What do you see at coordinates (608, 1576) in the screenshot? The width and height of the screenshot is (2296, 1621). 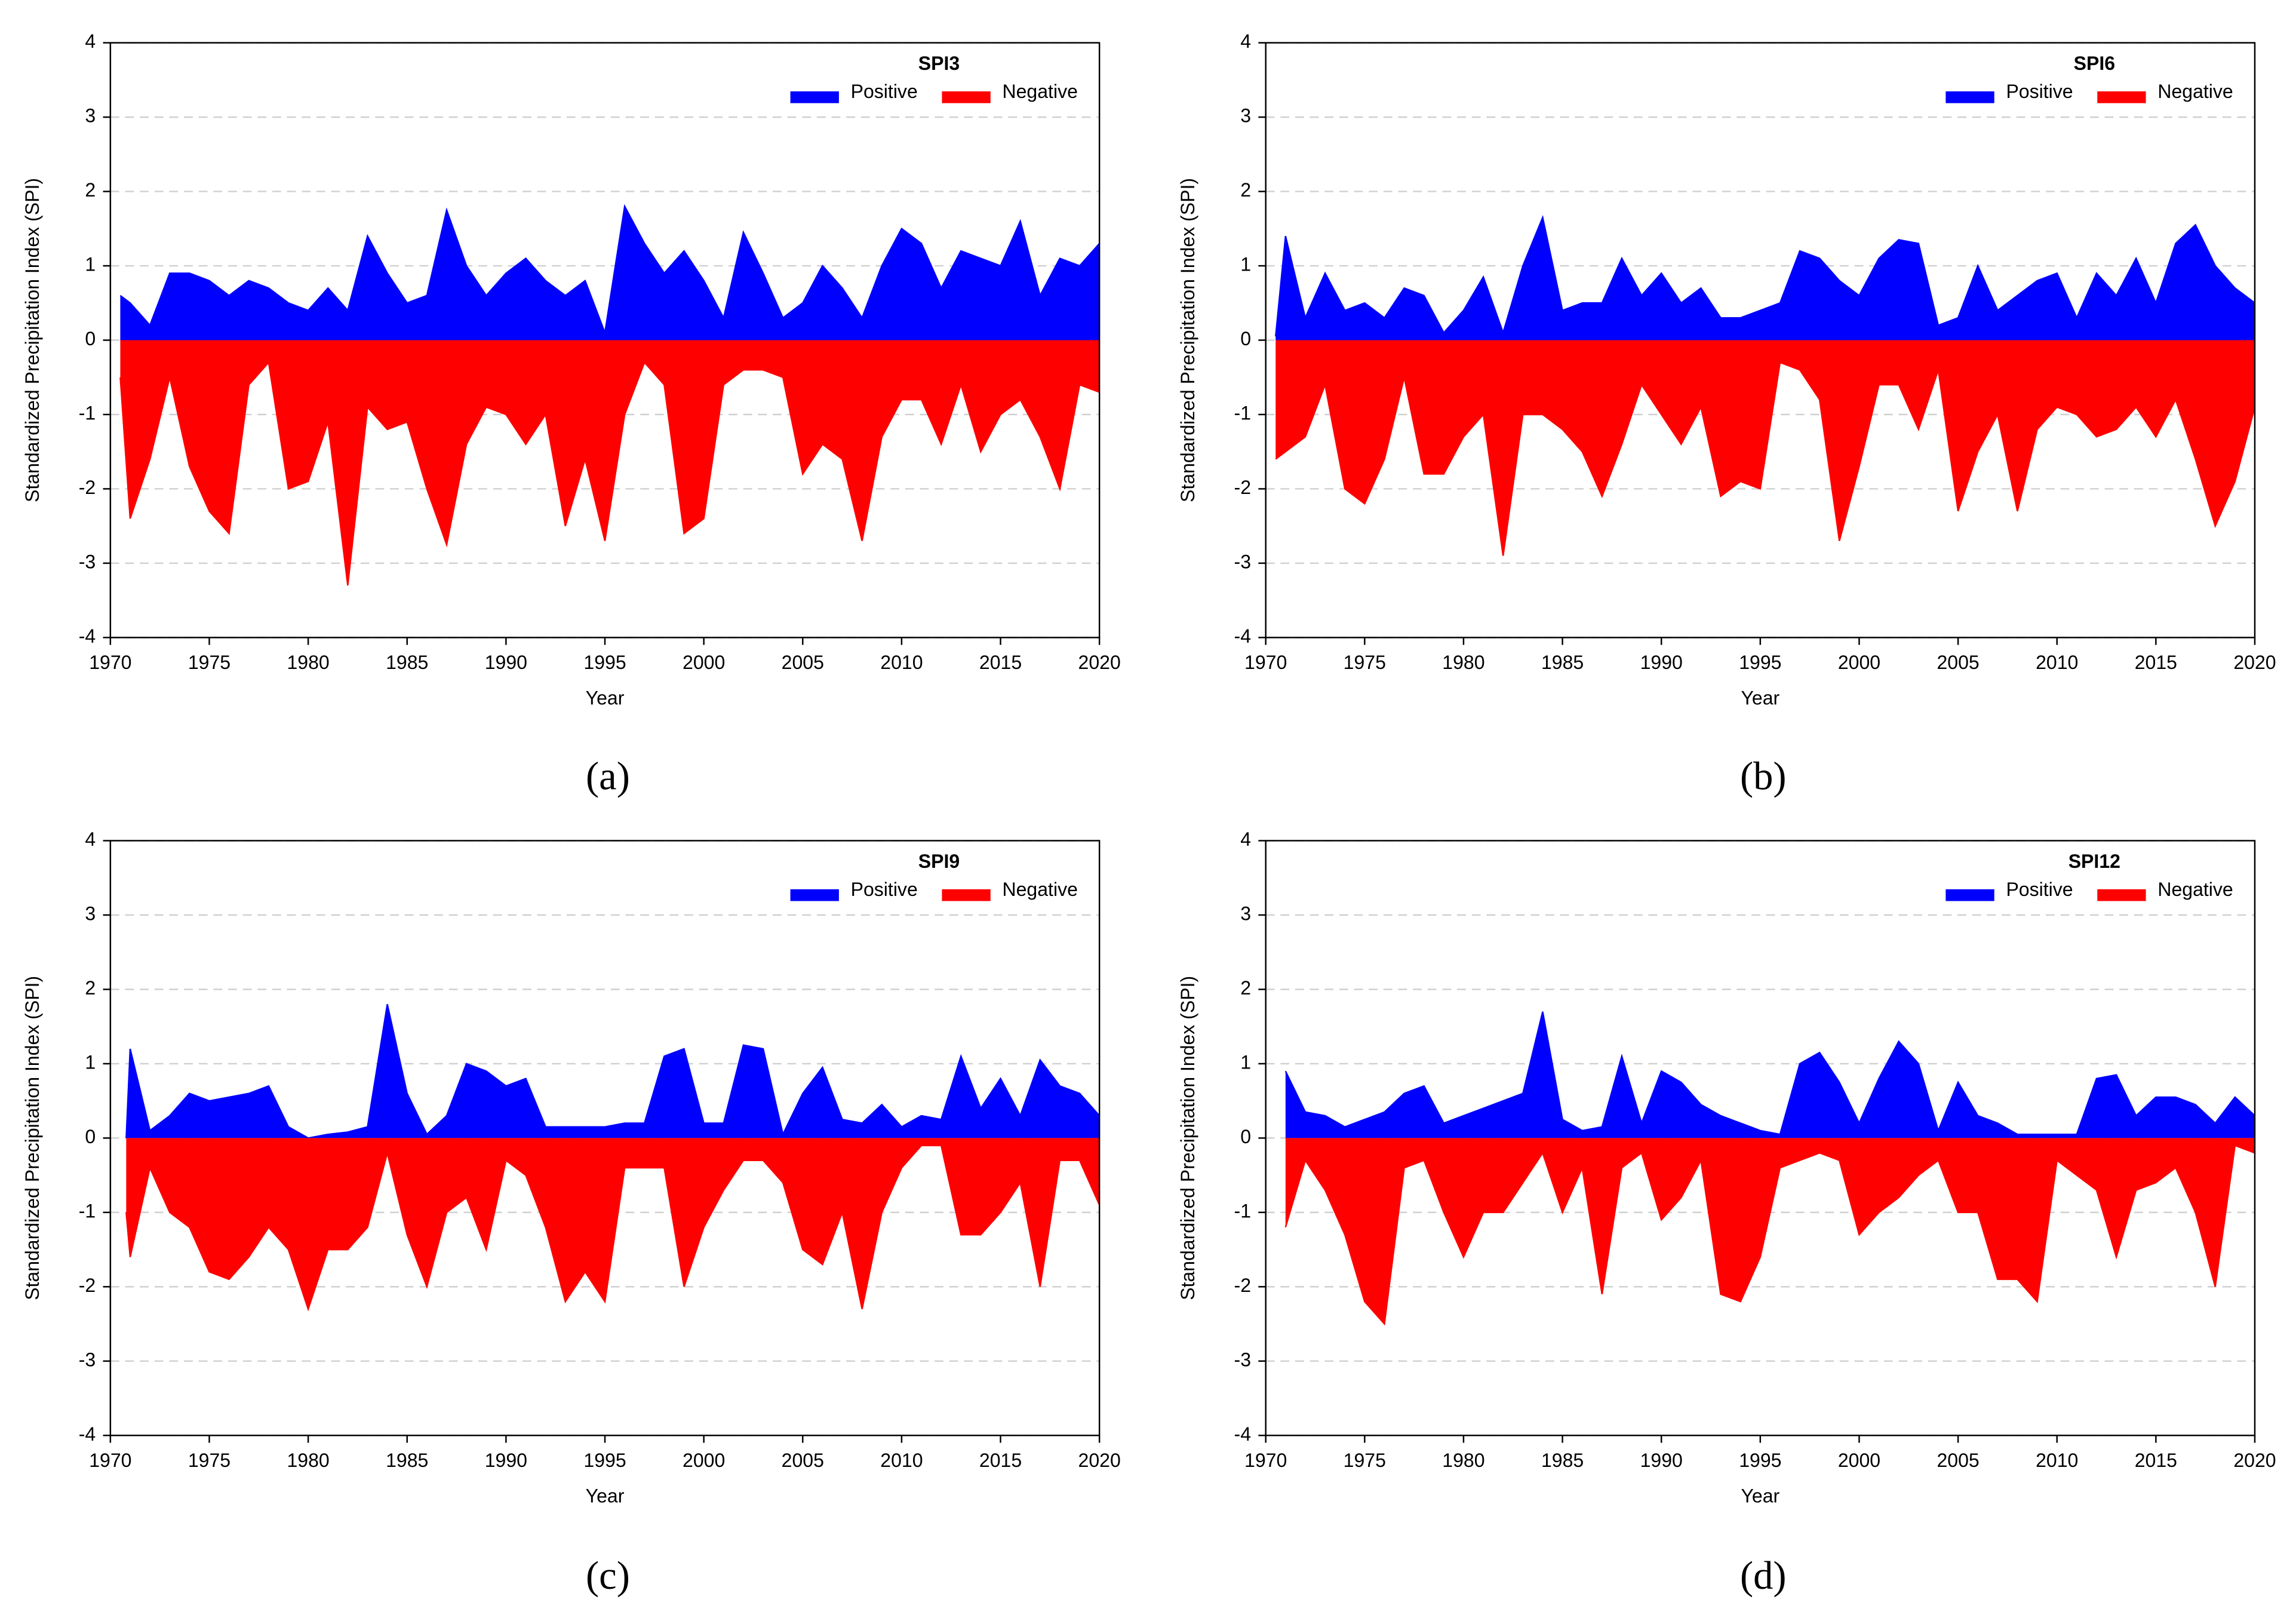 I see `panel-label: (c)` at bounding box center [608, 1576].